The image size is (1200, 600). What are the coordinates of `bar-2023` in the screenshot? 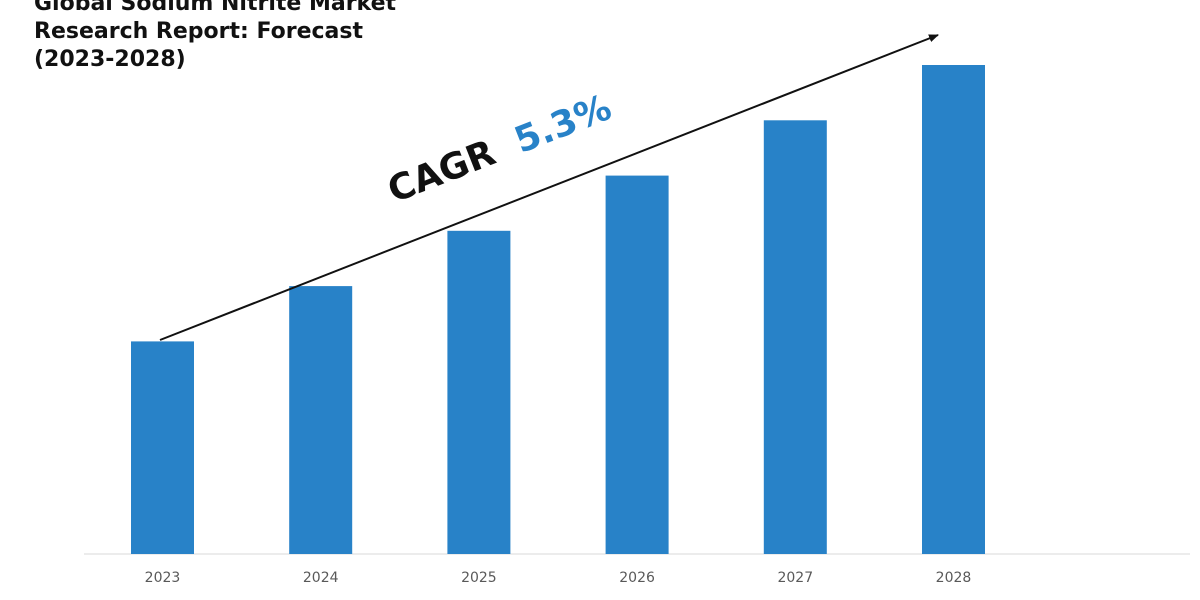 It's located at (162, 447).